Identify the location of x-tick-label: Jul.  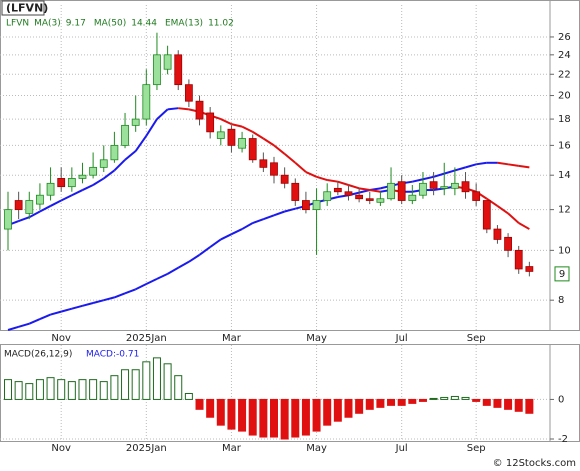
(401, 448).